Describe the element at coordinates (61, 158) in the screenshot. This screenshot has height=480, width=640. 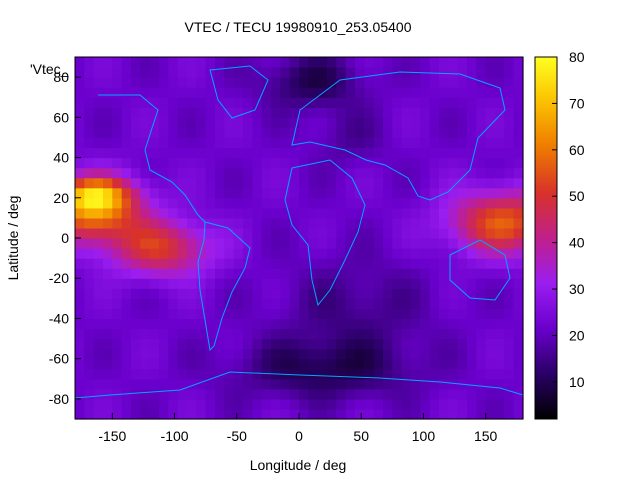
I see `y-tick-label: 40` at that location.